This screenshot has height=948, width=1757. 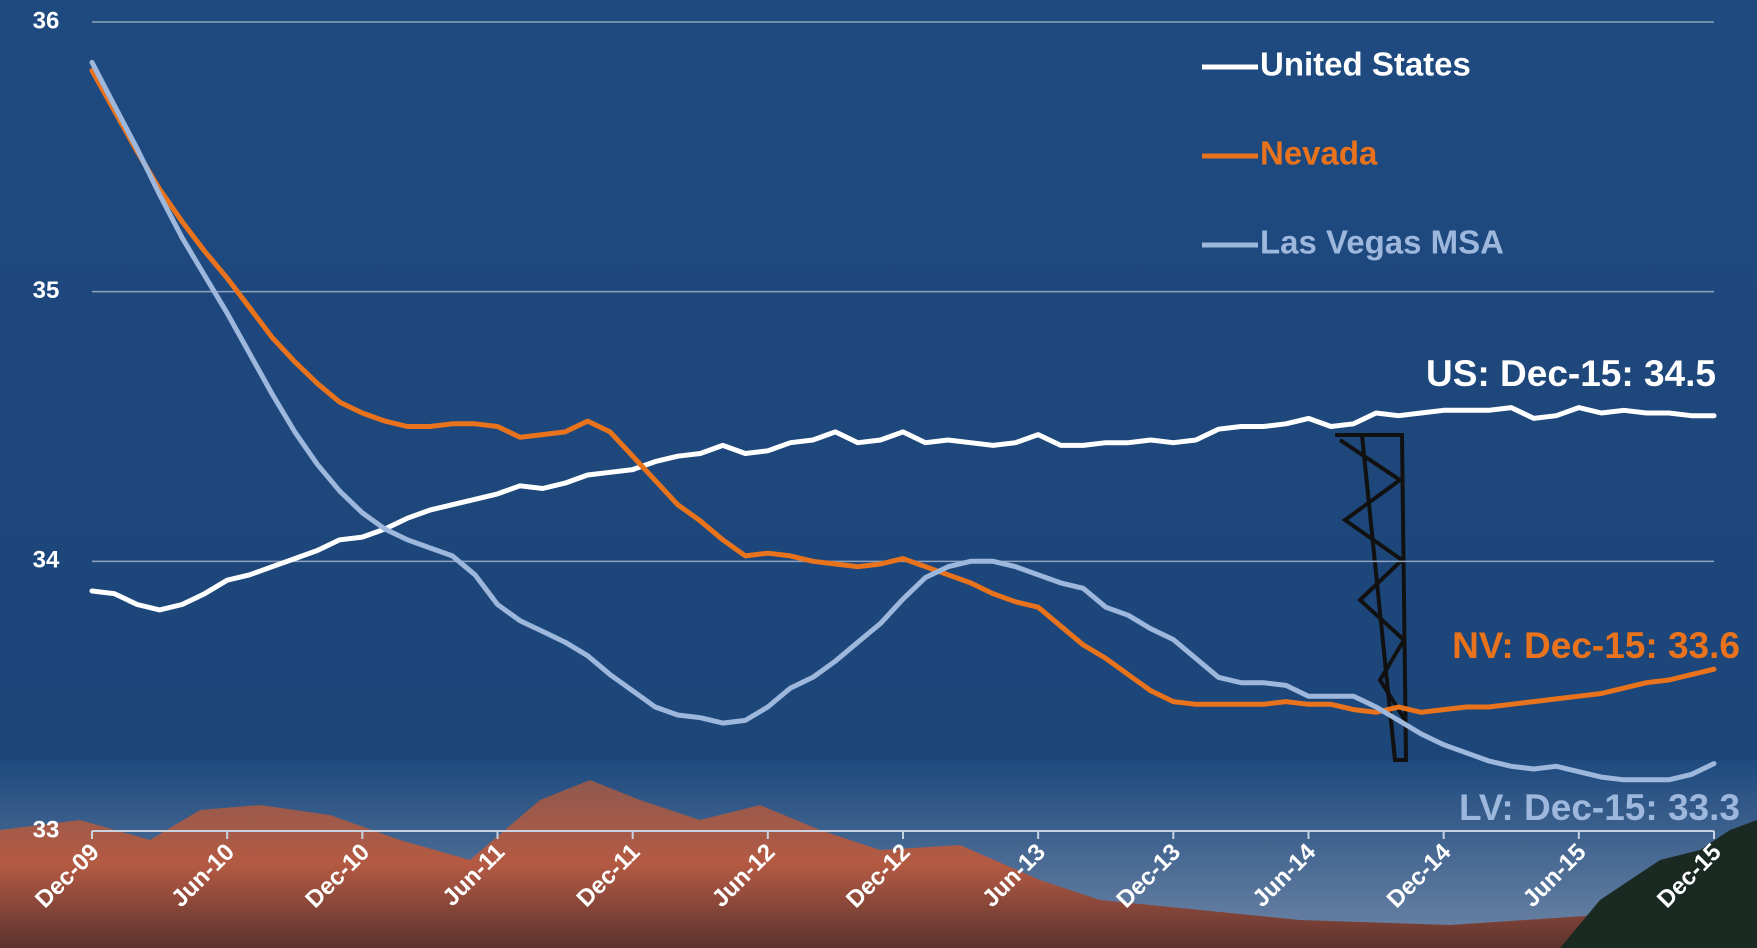 I want to click on y-tick-label: 35, so click(x=46, y=290).